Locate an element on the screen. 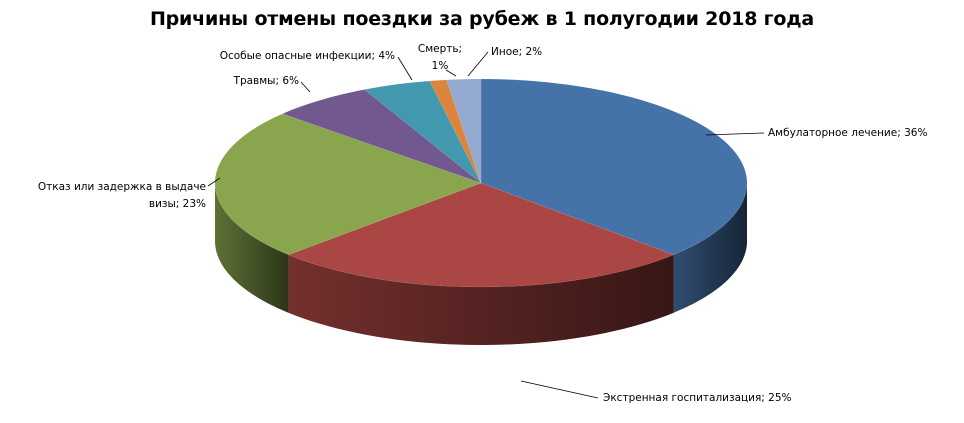 The width and height of the screenshot is (964, 423). leader-line-отказ-или-задержка-в-выдаче-визы is located at coordinates (214, 182).